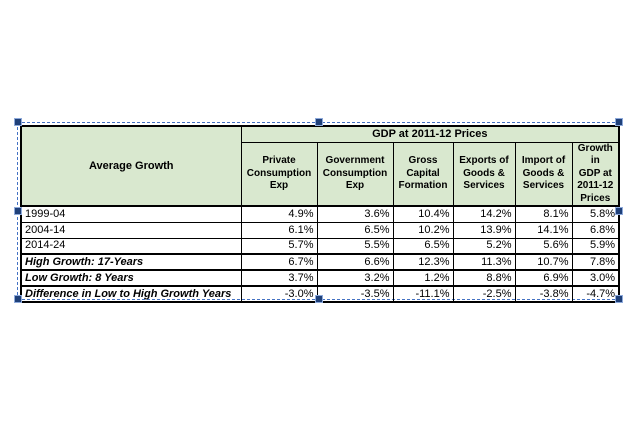 Image resolution: width=640 pixels, height=426 pixels. I want to click on value-cell: -4.7%, so click(595, 294).